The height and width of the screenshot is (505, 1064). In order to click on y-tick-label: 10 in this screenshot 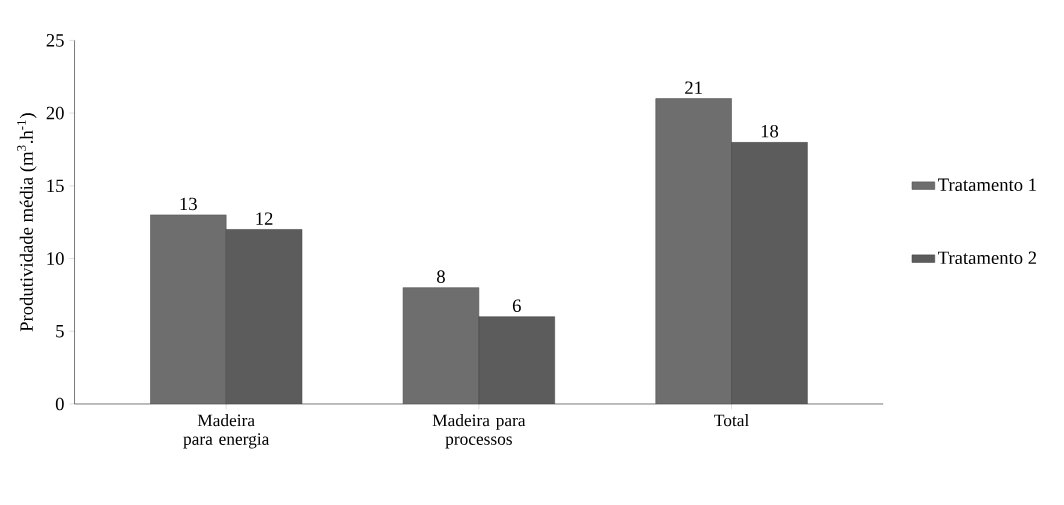, I will do `click(55, 258)`.